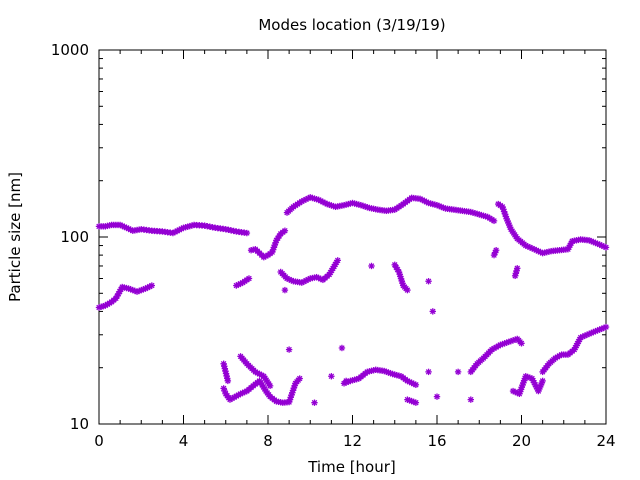  I want to click on x-axis-label: Time [hour], so click(351, 467).